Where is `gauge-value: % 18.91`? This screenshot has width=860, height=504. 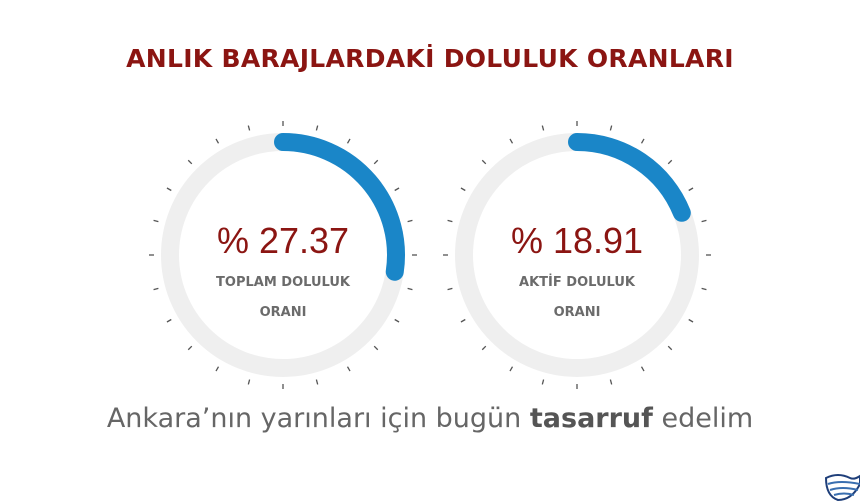 gauge-value: % 18.91 is located at coordinates (577, 240).